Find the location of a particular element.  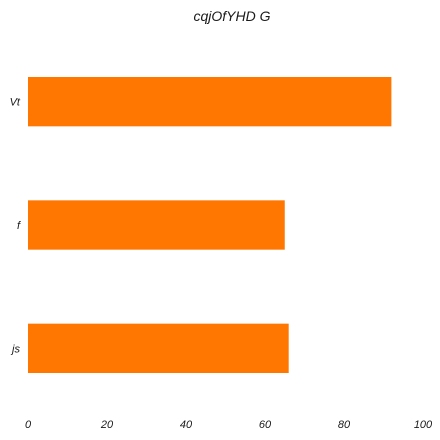

x-tick-label: 40 is located at coordinates (186, 425).